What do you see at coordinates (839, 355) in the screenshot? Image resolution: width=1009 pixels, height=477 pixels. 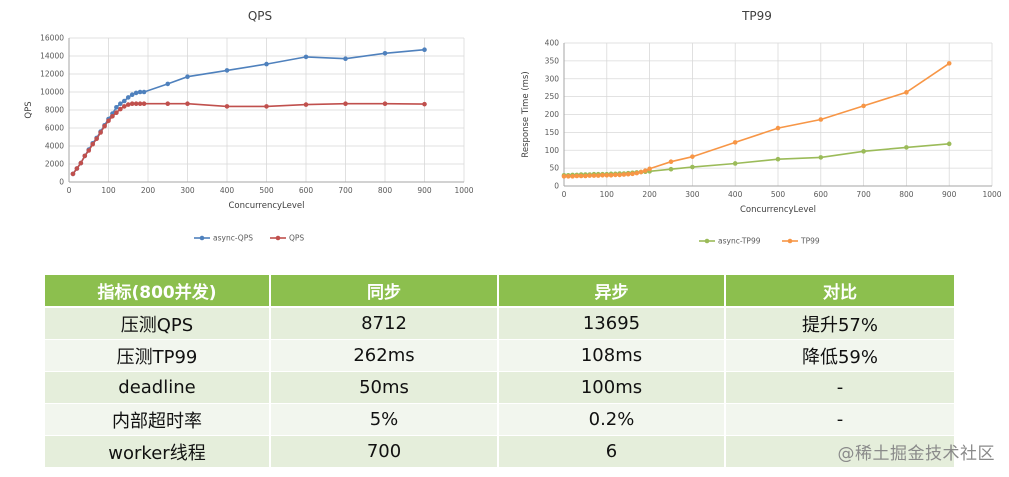 I see `cell-compare: 降低59%` at bounding box center [839, 355].